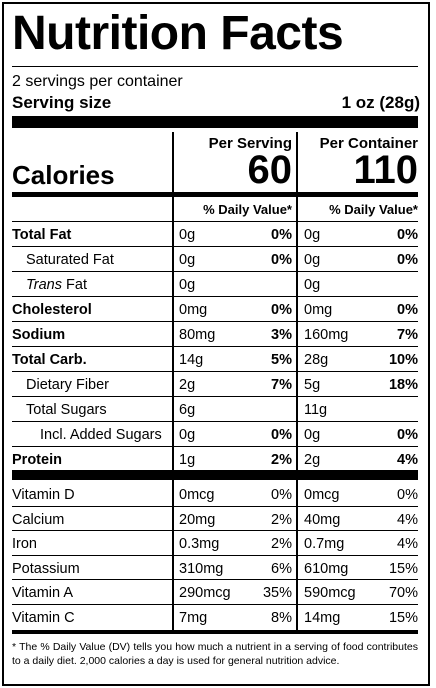 The height and width of the screenshot is (688, 436). I want to click on nutrient-row-5-line-container, so click(358, 371).